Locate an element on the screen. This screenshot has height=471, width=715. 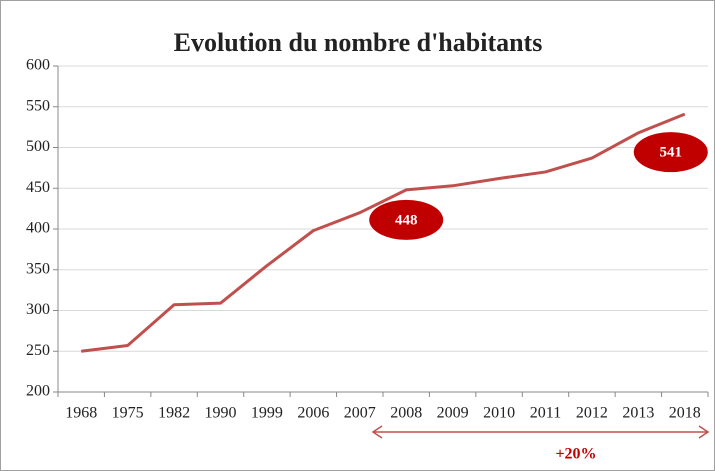
x-tick-label: 2008 is located at coordinates (406, 413).